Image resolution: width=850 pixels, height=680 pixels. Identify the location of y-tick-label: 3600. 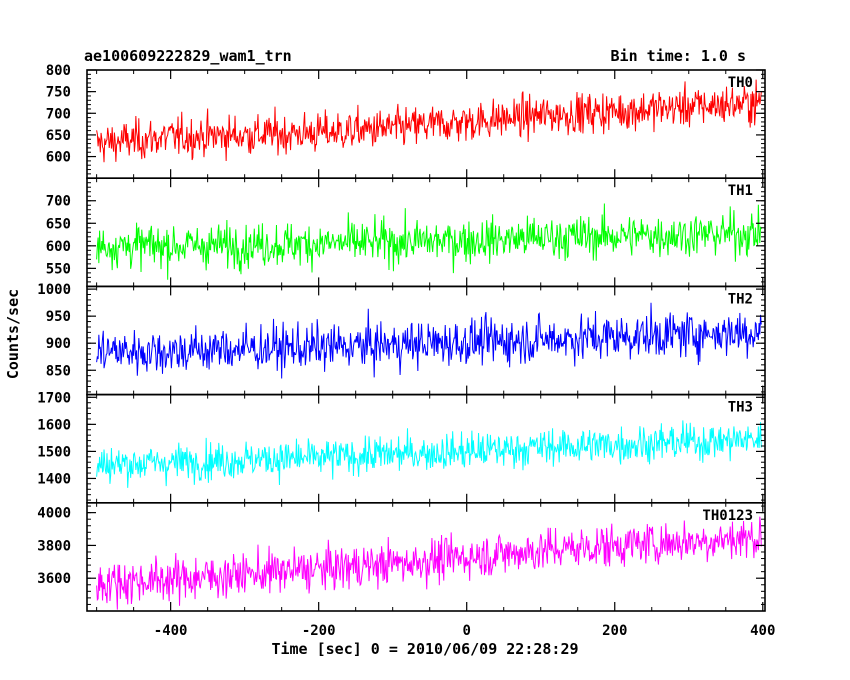
(54, 579).